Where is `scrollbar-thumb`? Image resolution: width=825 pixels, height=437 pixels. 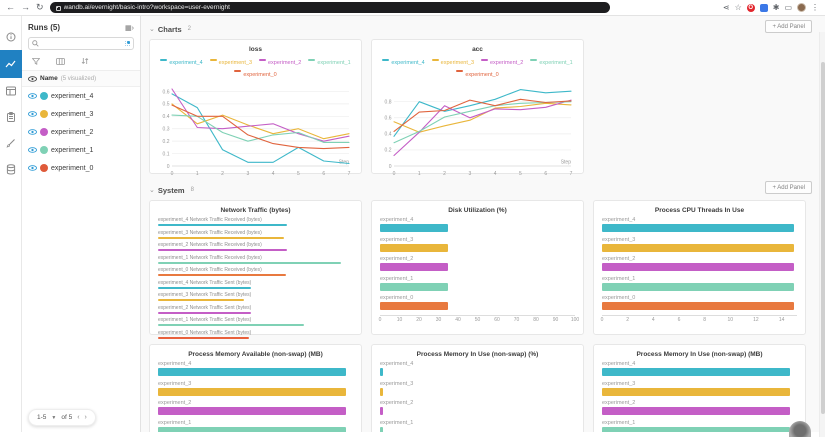 scrollbar-thumb is located at coordinates (823, 238).